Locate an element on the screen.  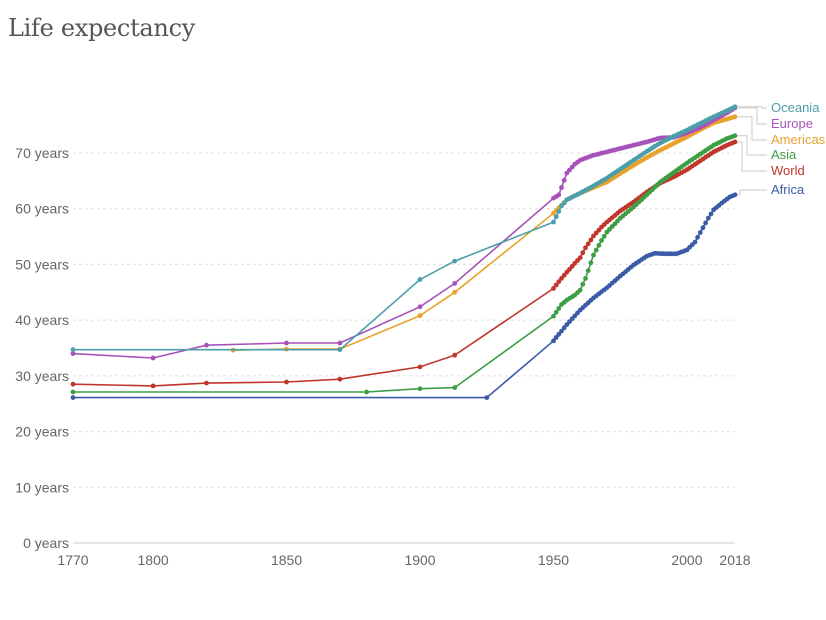
legend-label-africa: Africa is located at coordinates (788, 189).